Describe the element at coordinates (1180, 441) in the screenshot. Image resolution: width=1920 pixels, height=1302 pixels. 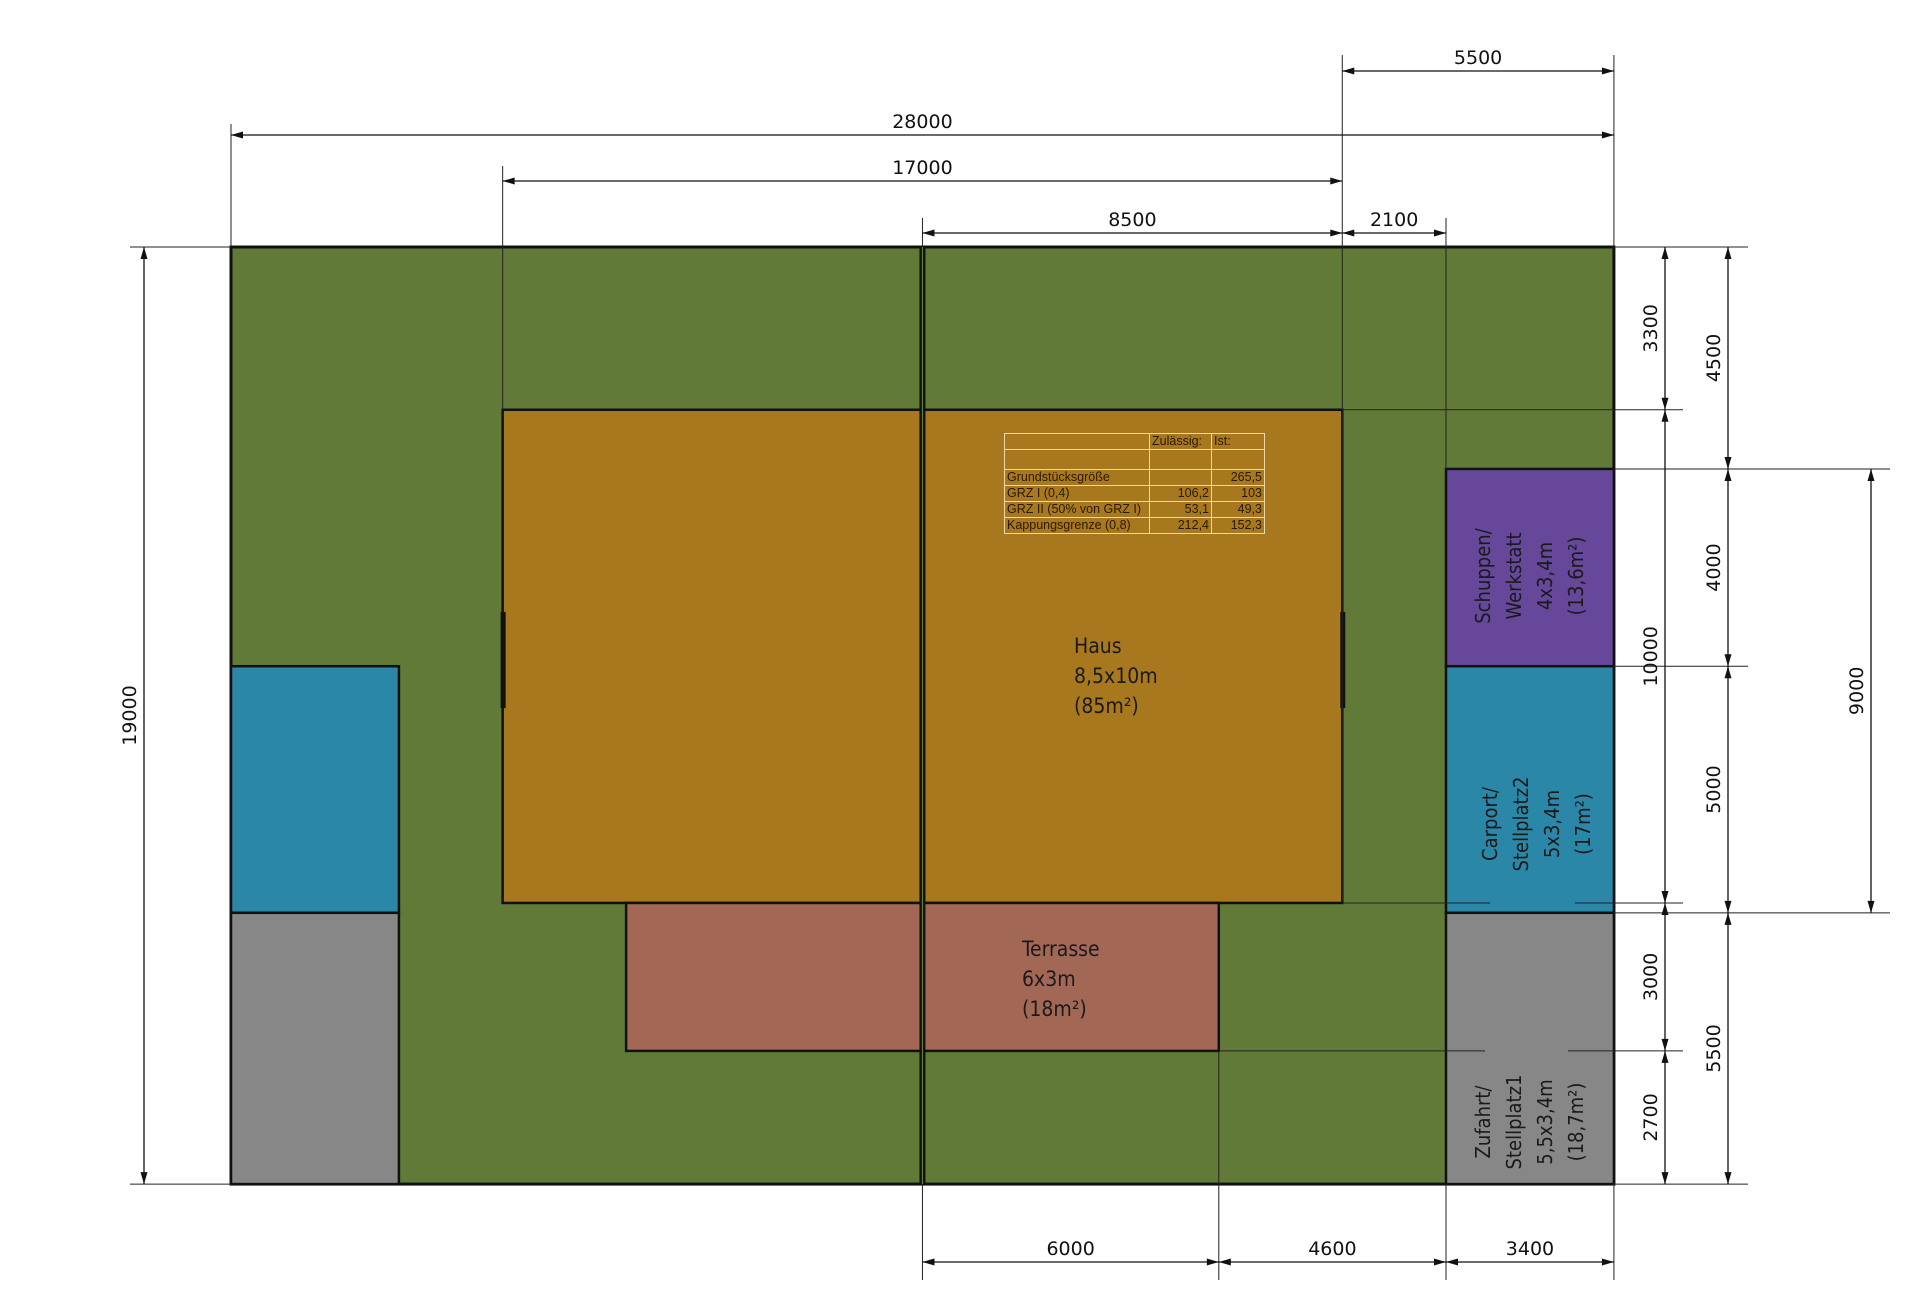
I see `table-header: Zulässig:` at that location.